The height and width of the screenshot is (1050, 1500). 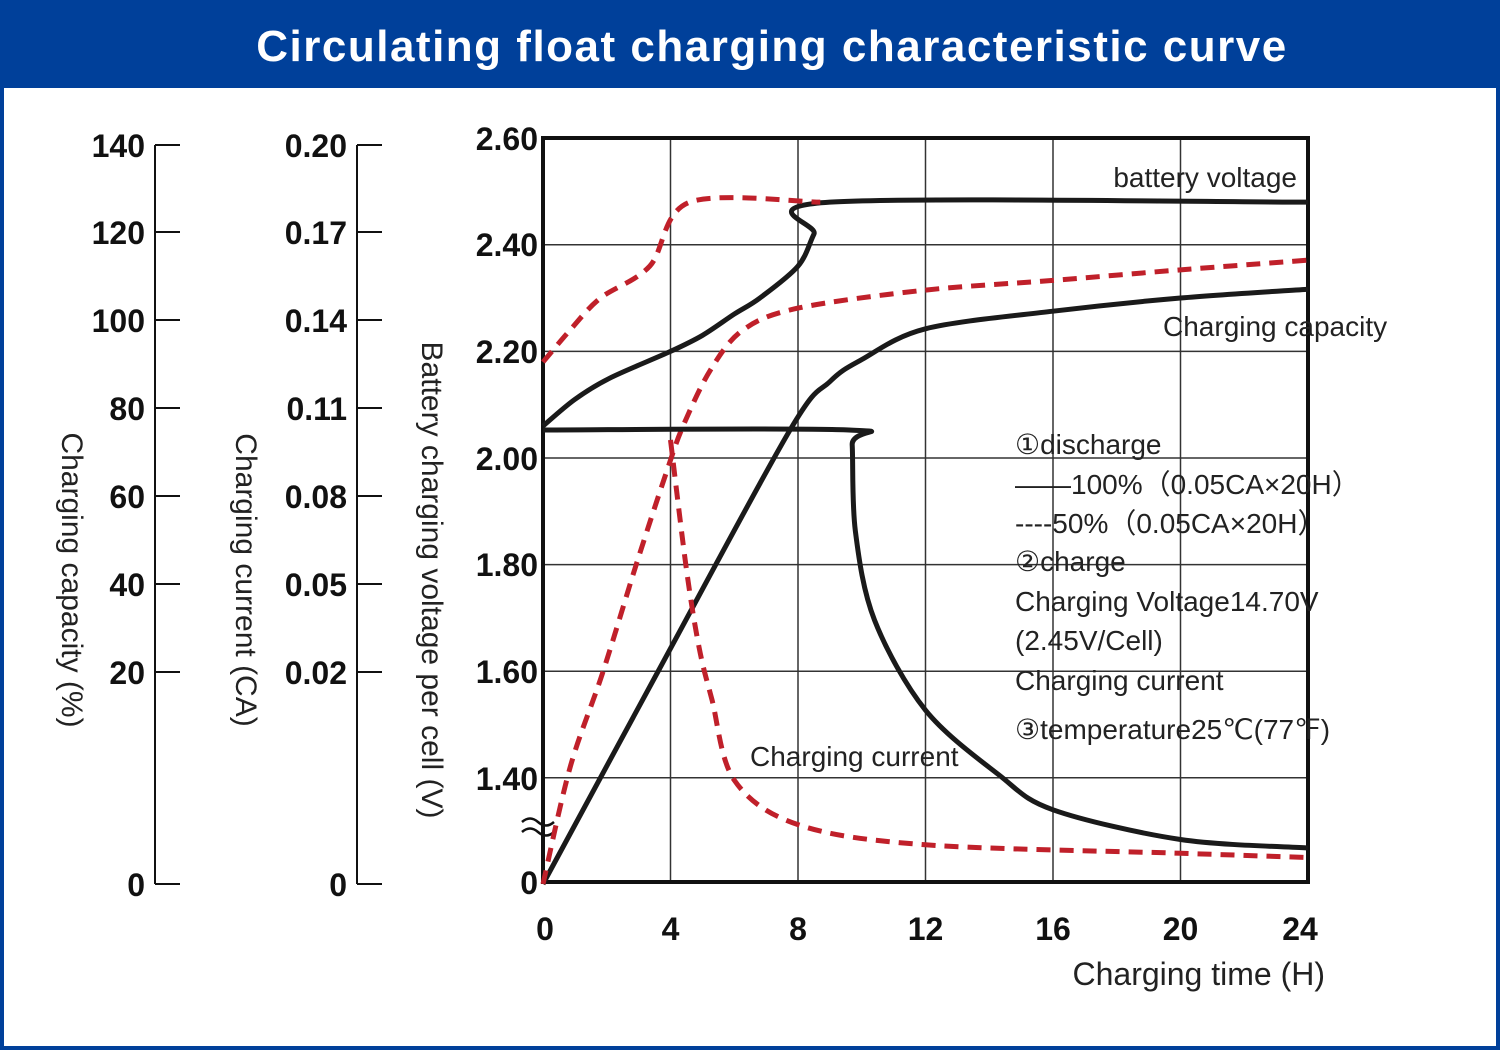 What do you see at coordinates (316, 673) in the screenshot?
I see `current-tick-label: 0.02` at bounding box center [316, 673].